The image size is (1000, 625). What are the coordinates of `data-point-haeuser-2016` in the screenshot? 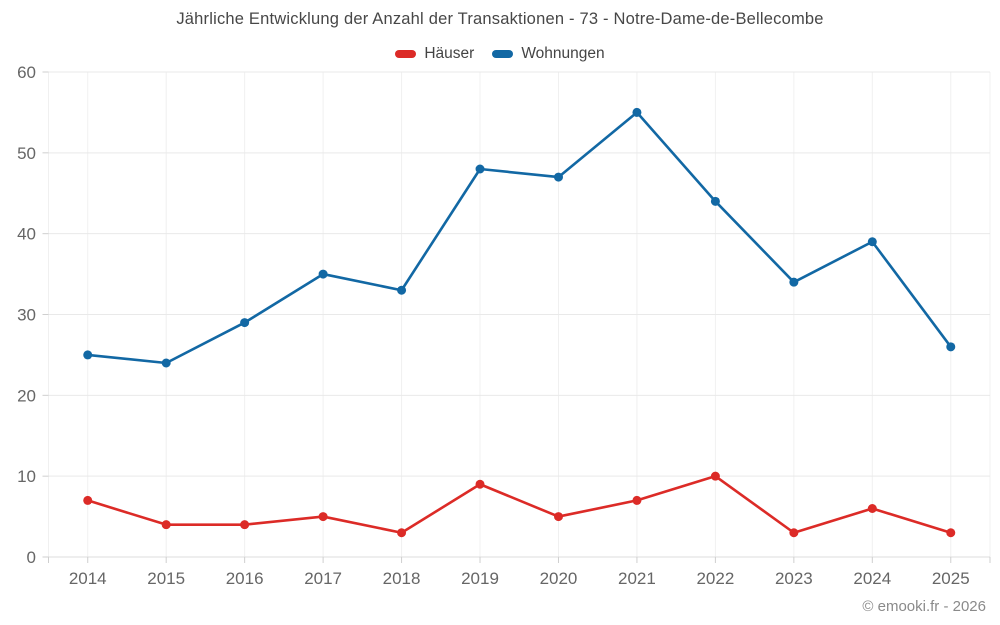 It's located at (245, 525).